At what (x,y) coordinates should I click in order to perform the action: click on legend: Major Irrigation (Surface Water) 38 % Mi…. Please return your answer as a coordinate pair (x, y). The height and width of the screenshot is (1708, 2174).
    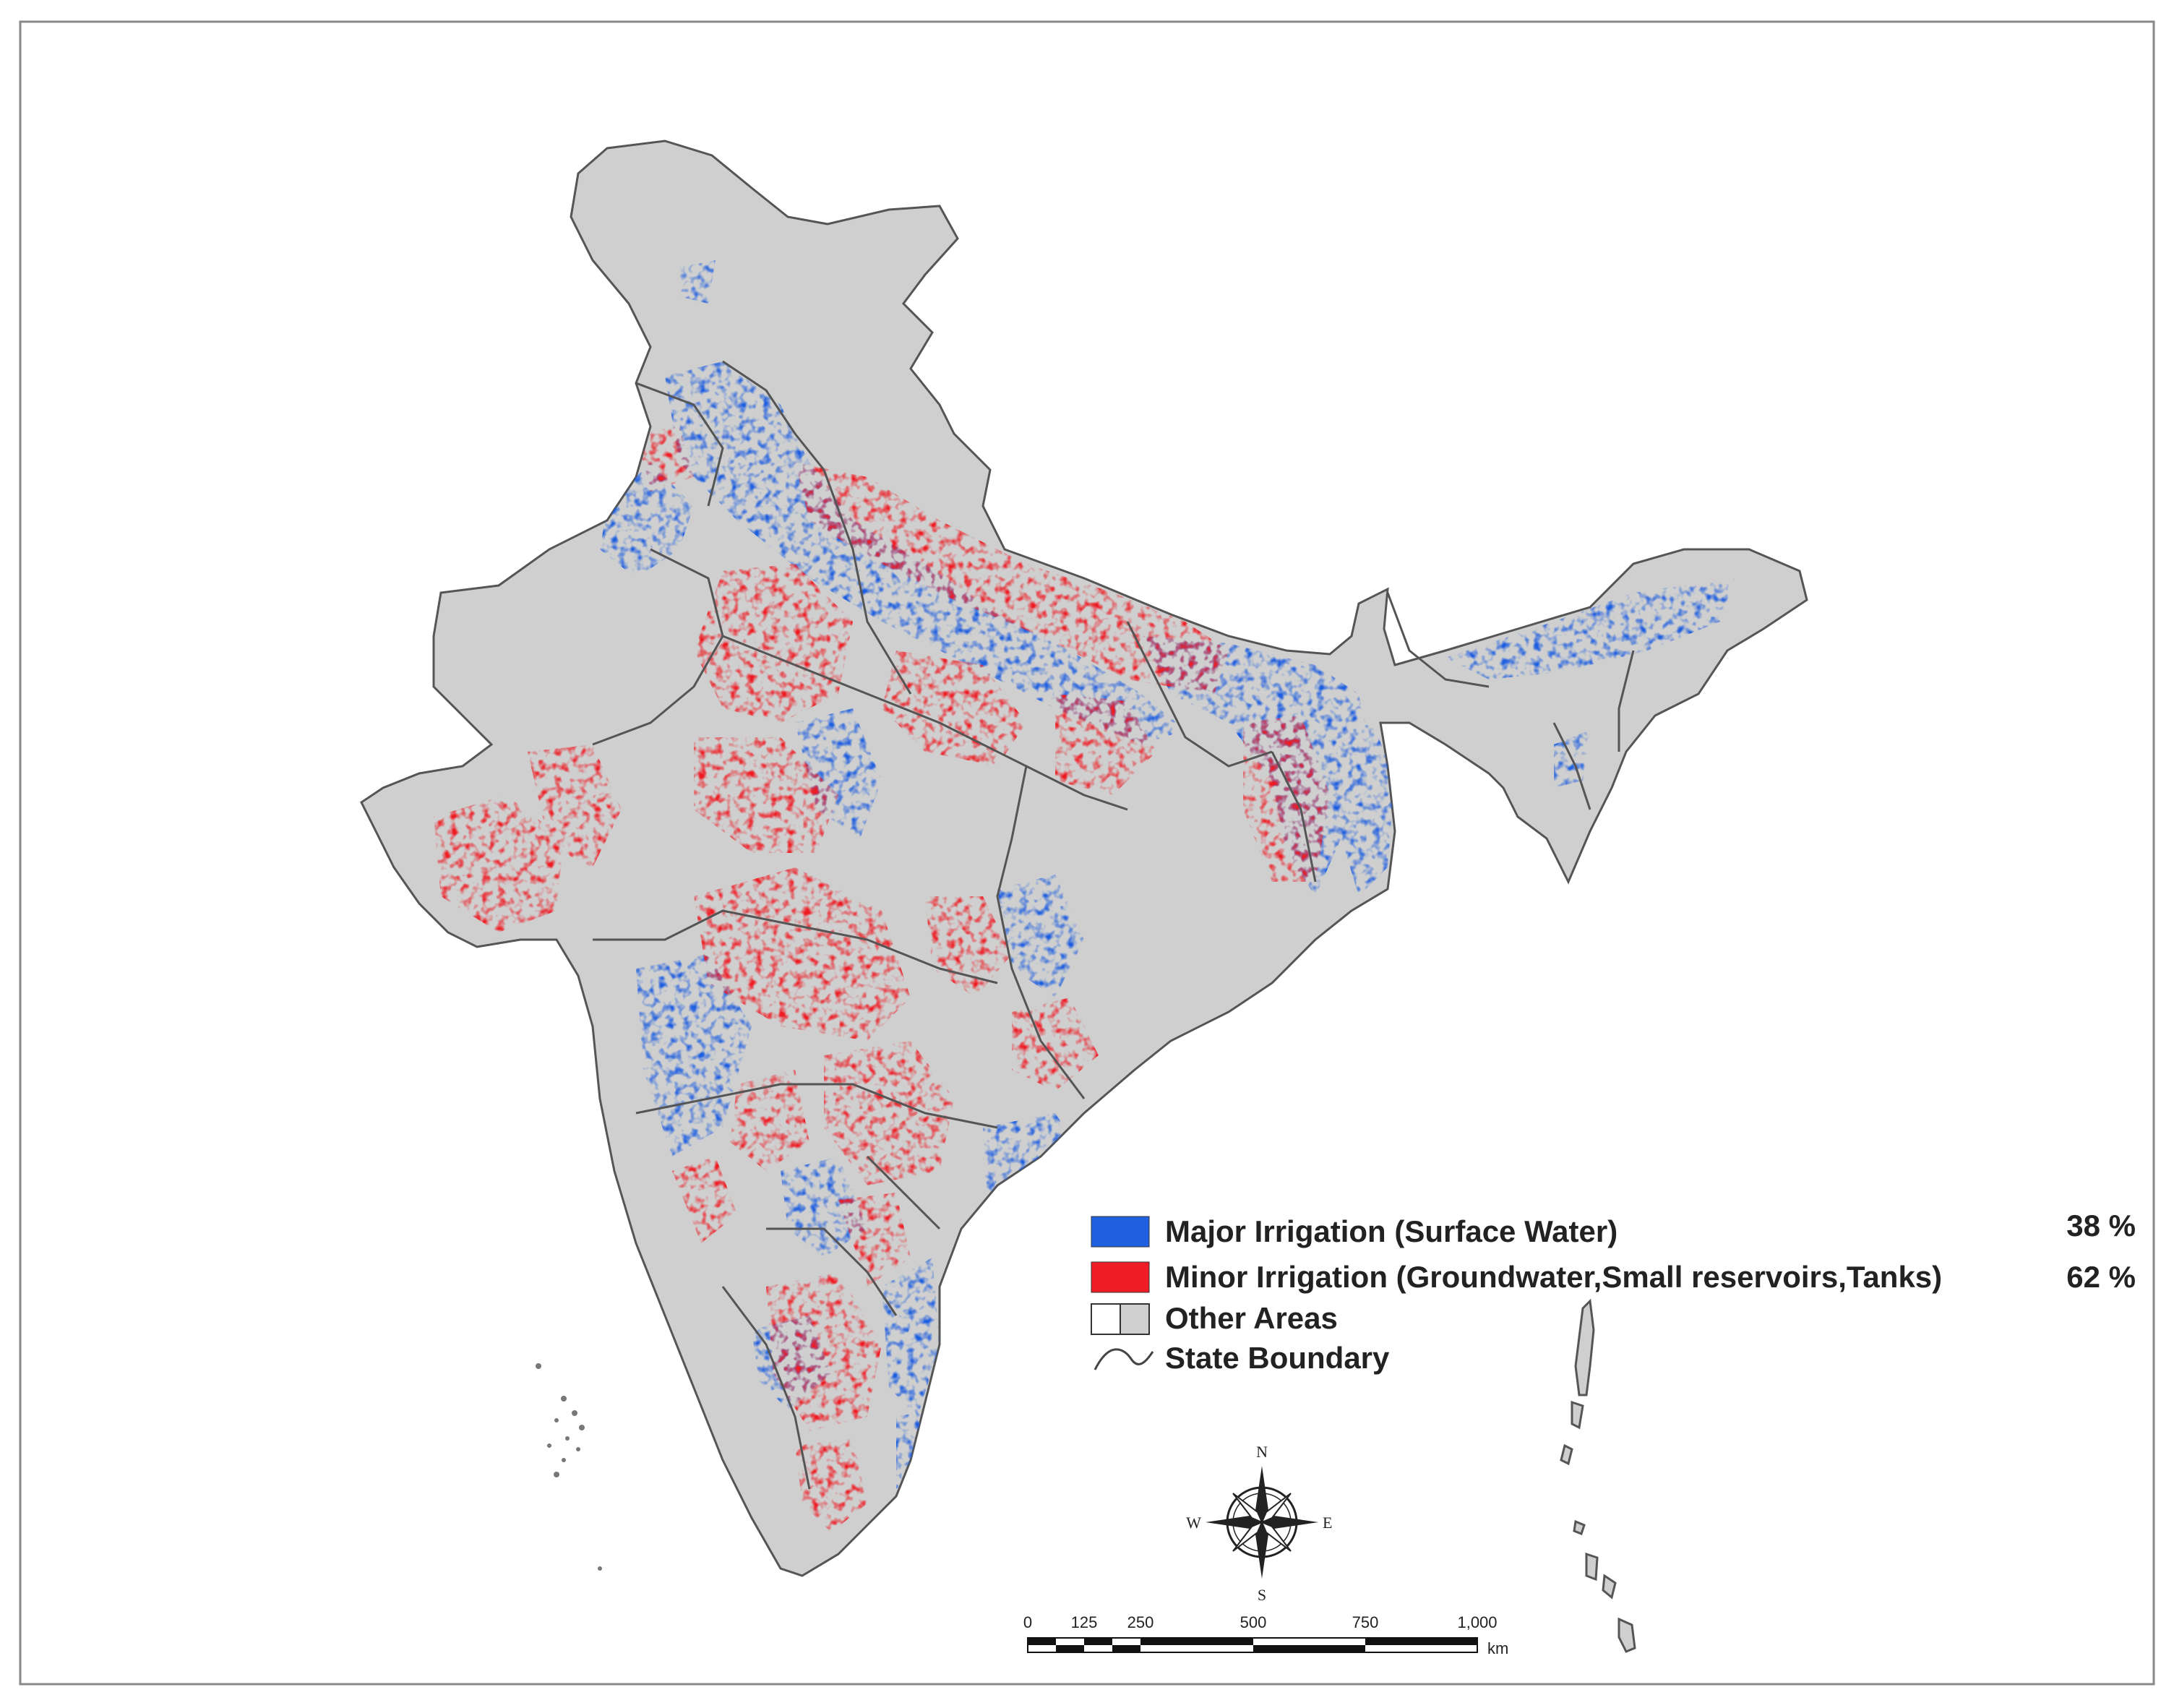
    Looking at the image, I should click on (1613, 1292).